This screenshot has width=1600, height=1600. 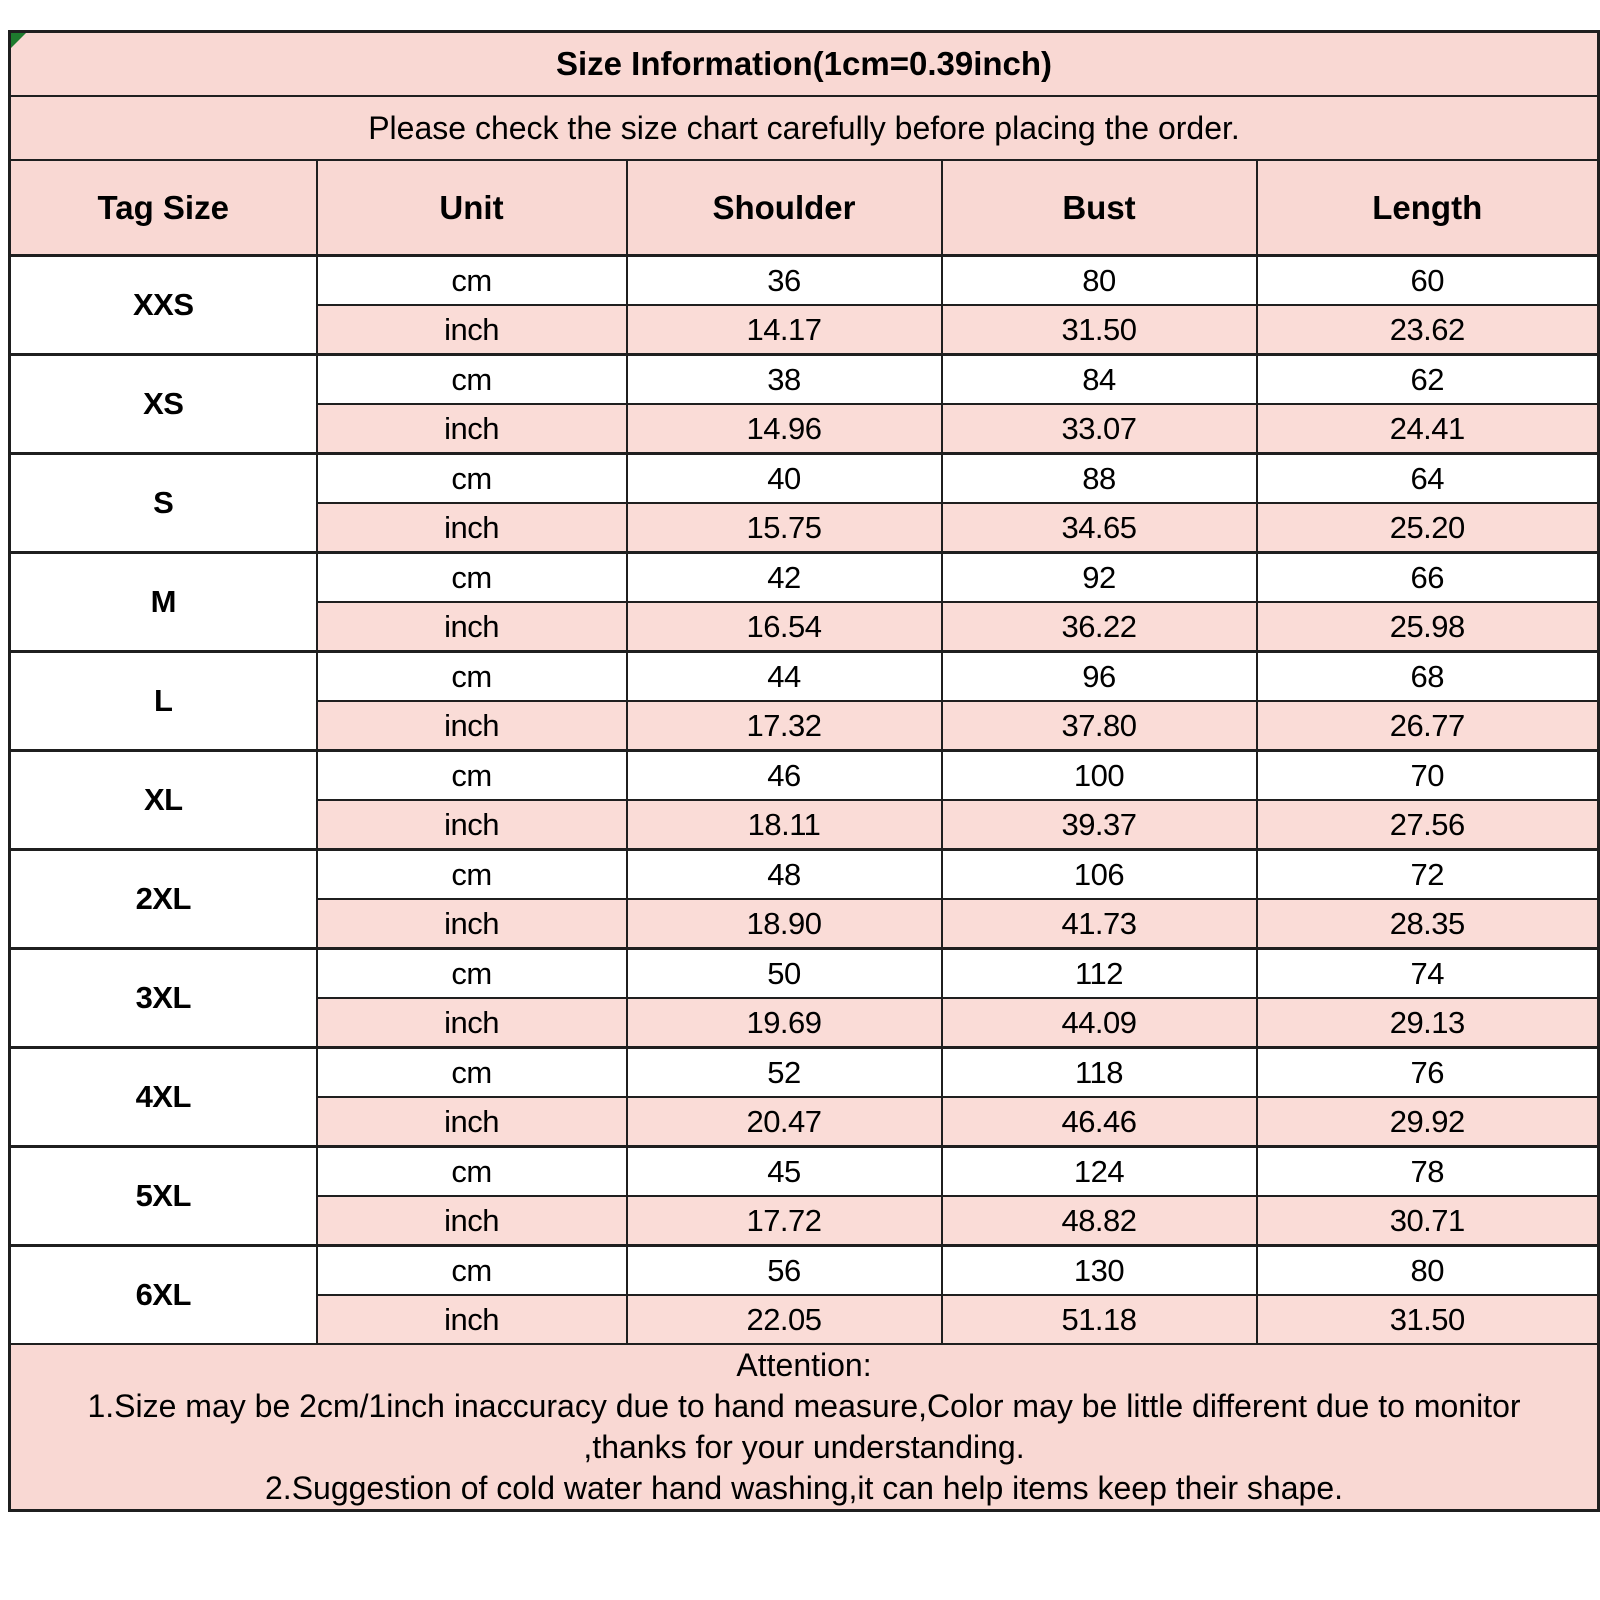 I want to click on shoulder-cm-value: 48, so click(x=784, y=874).